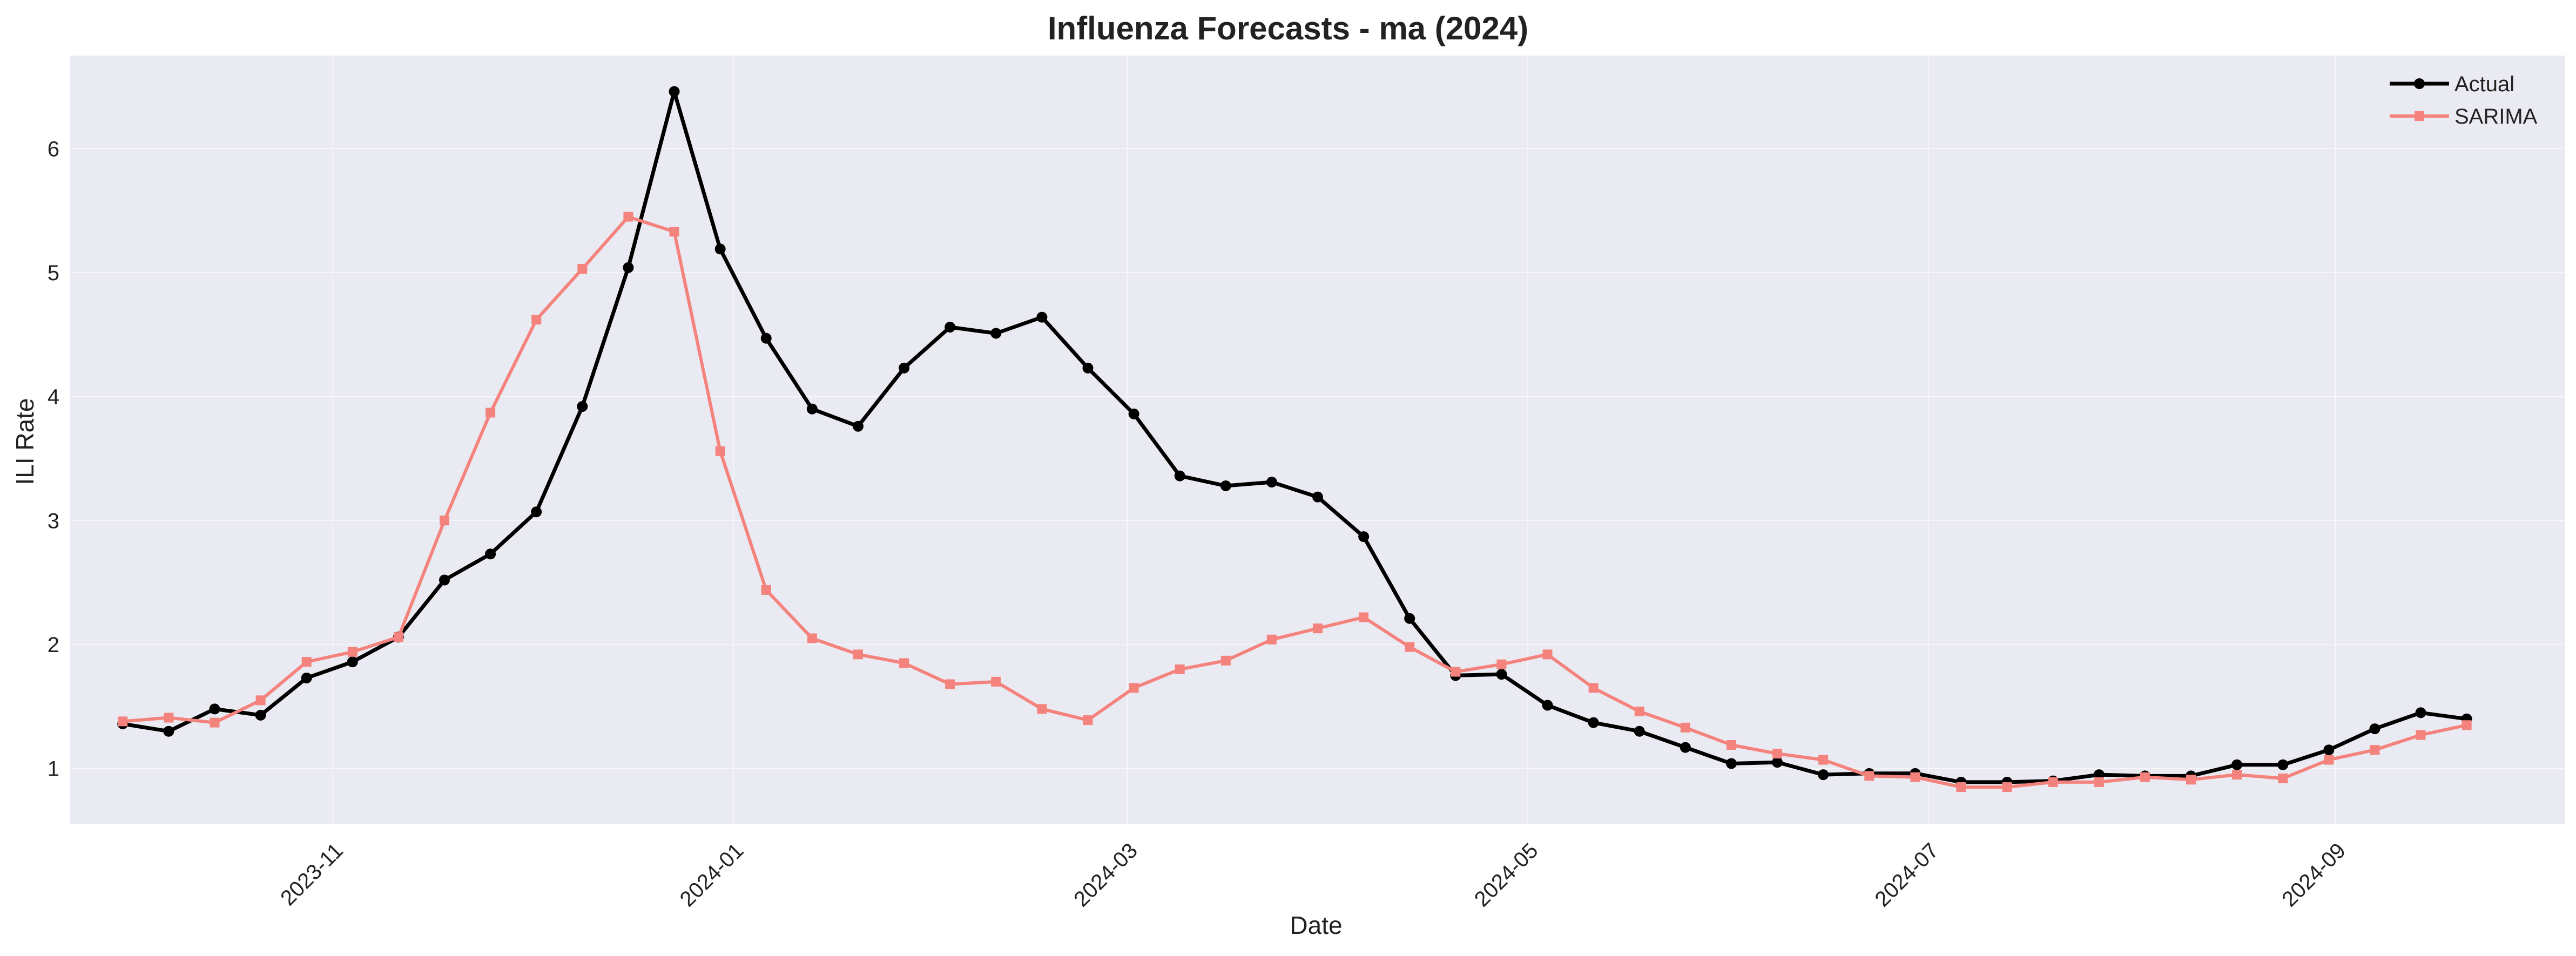 This screenshot has width=2576, height=956. What do you see at coordinates (1105, 875) in the screenshot?
I see `x-tick-label: 2024-03` at bounding box center [1105, 875].